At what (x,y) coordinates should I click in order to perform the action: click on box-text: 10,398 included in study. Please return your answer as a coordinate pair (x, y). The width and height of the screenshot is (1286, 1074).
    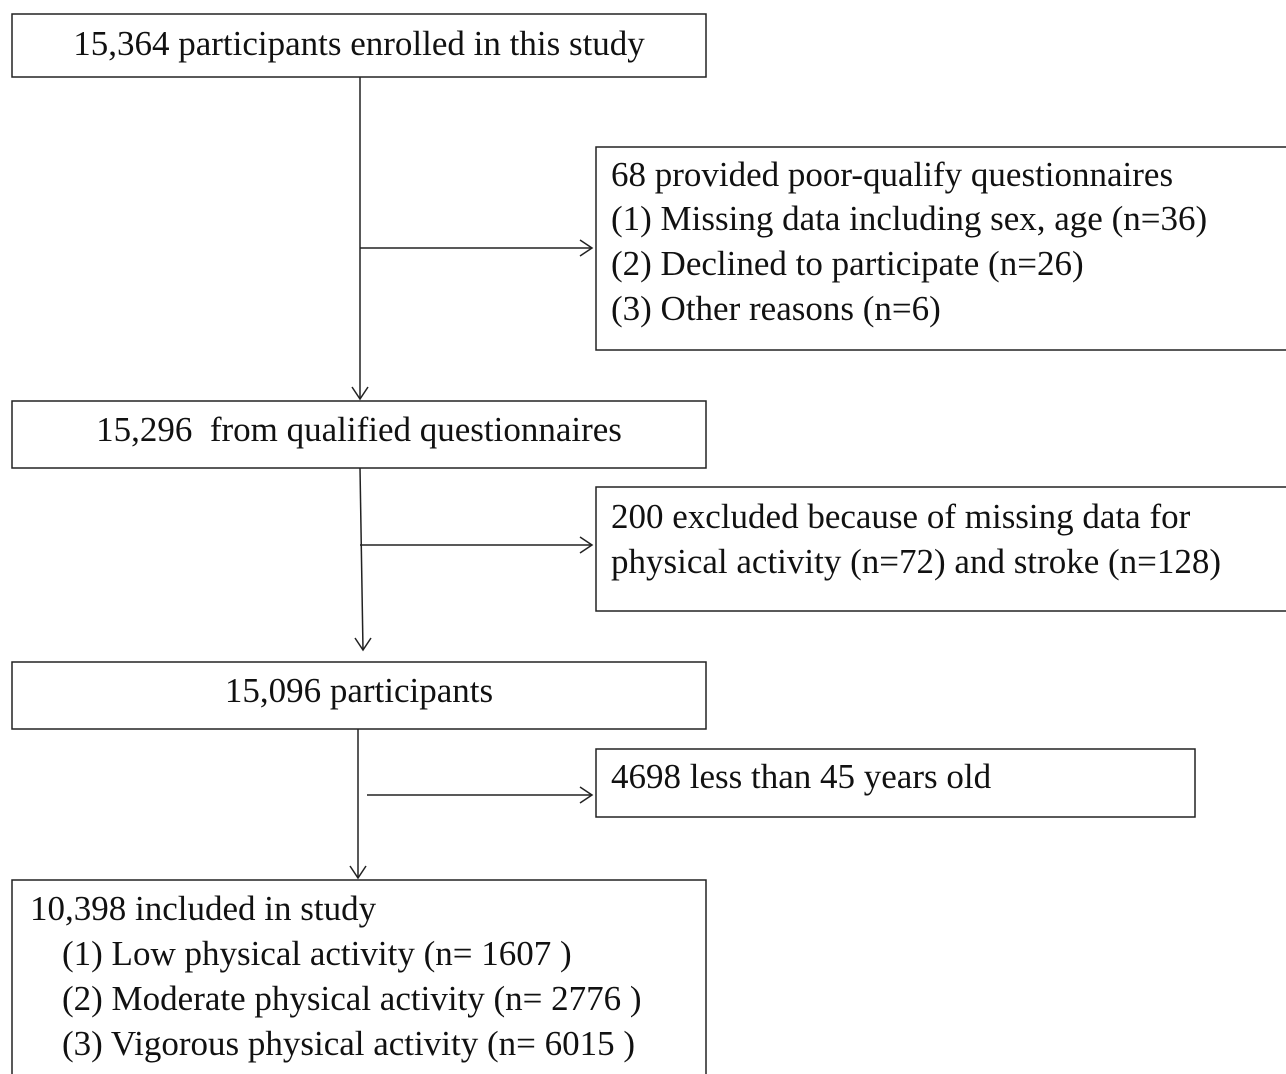
    Looking at the image, I should click on (203, 908).